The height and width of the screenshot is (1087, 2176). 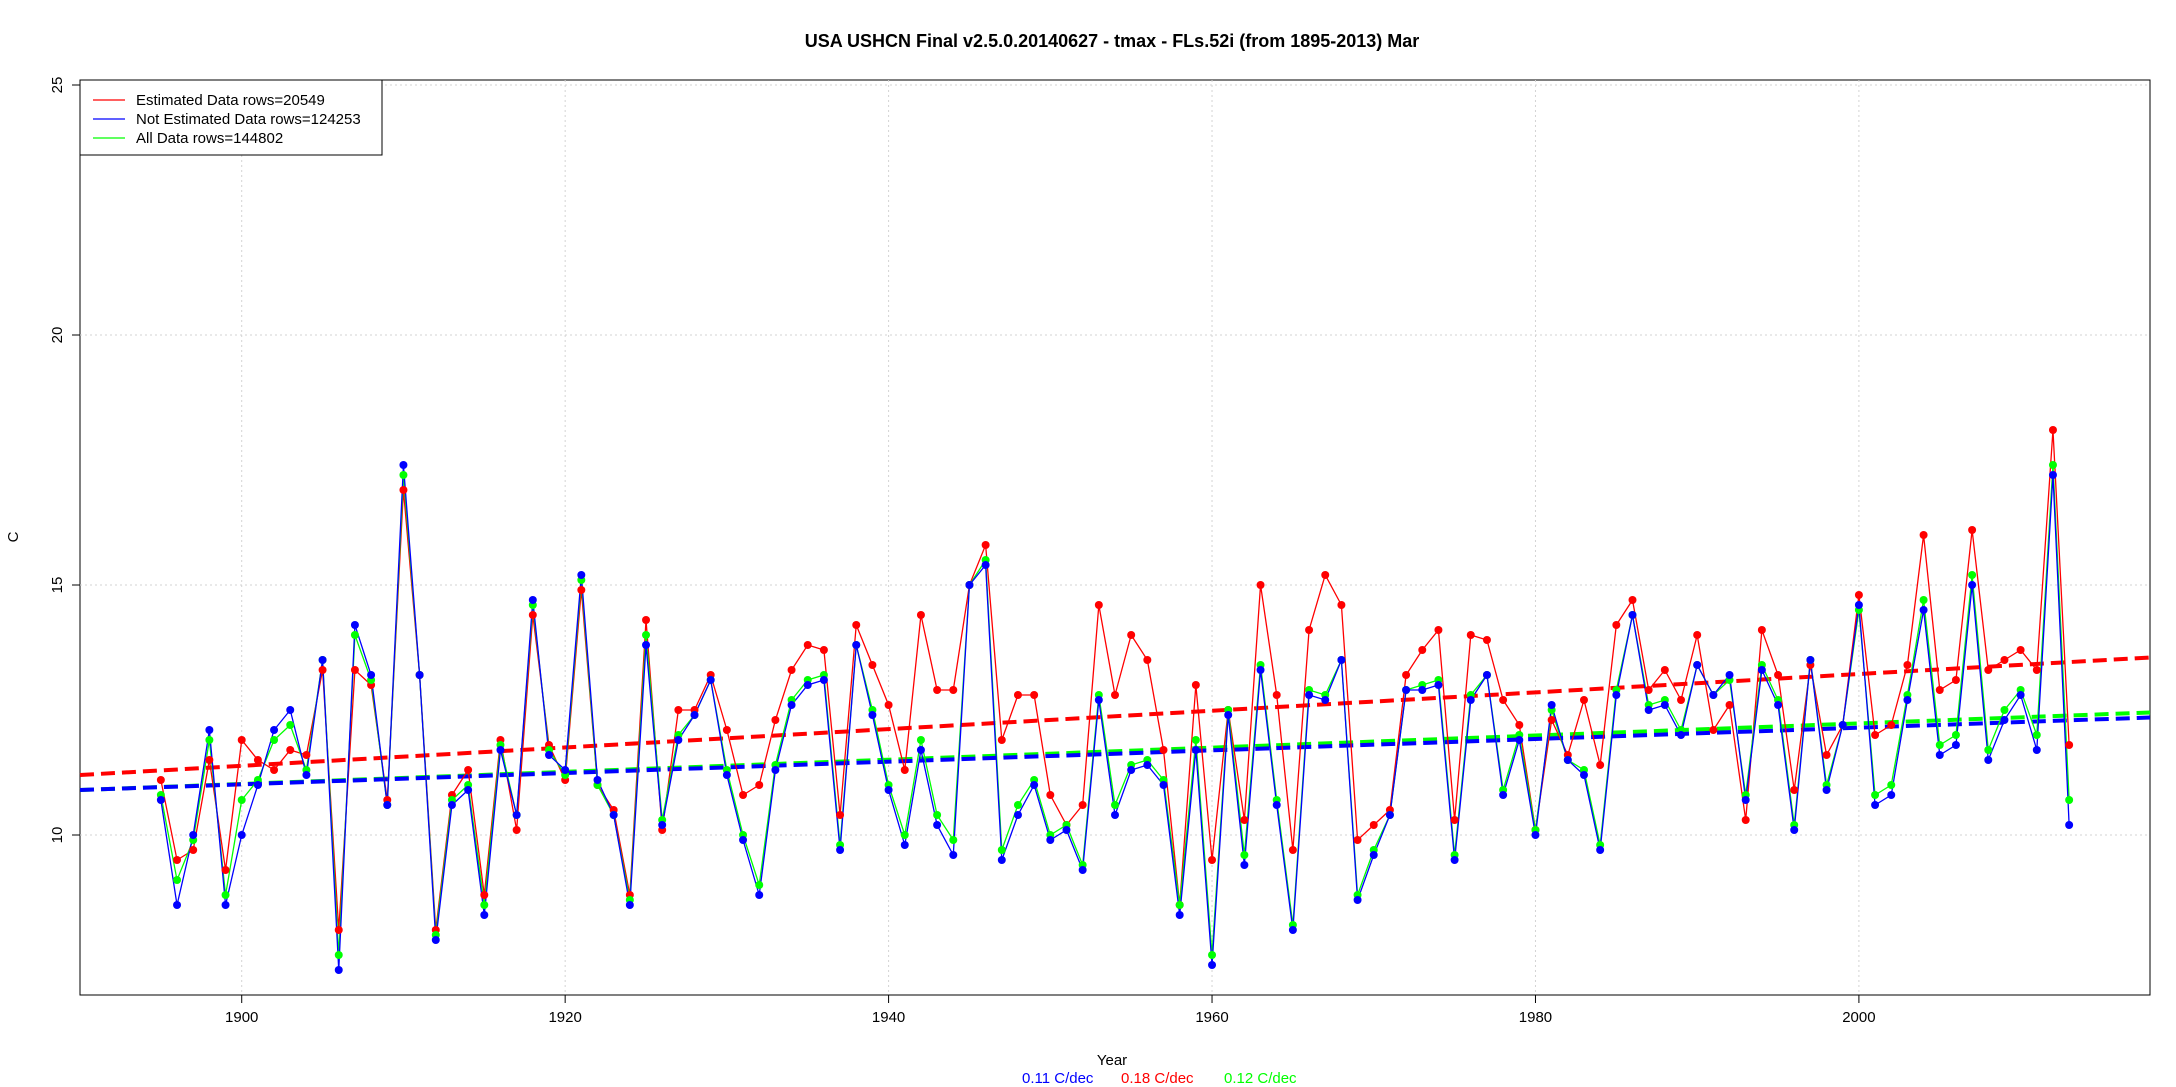 What do you see at coordinates (1112, 1060) in the screenshot?
I see `x-axis-label: Year` at bounding box center [1112, 1060].